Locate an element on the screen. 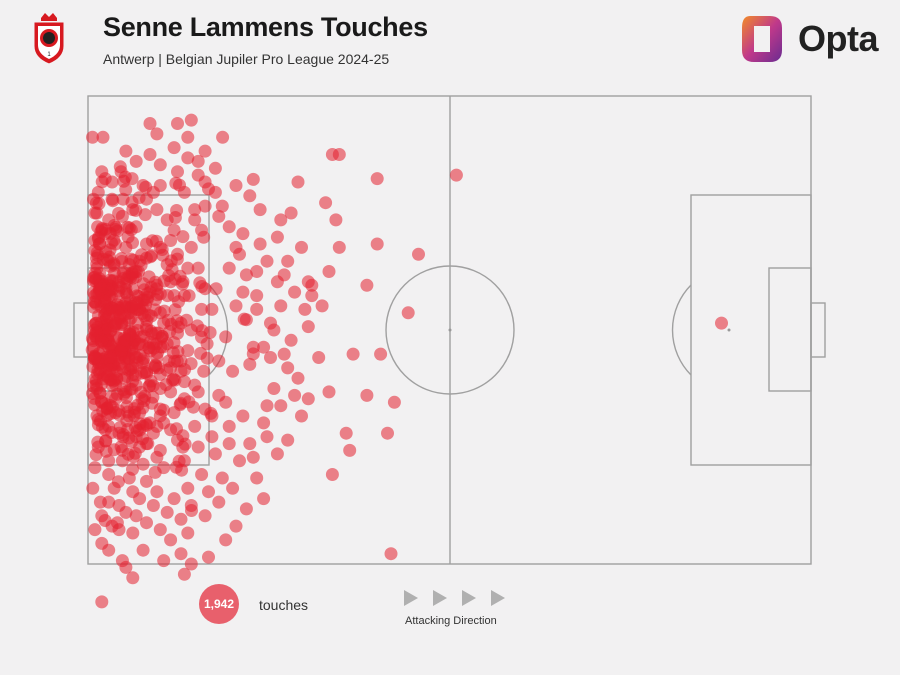 Image resolution: width=900 pixels, height=675 pixels. center-circle is located at coordinates (450, 330).